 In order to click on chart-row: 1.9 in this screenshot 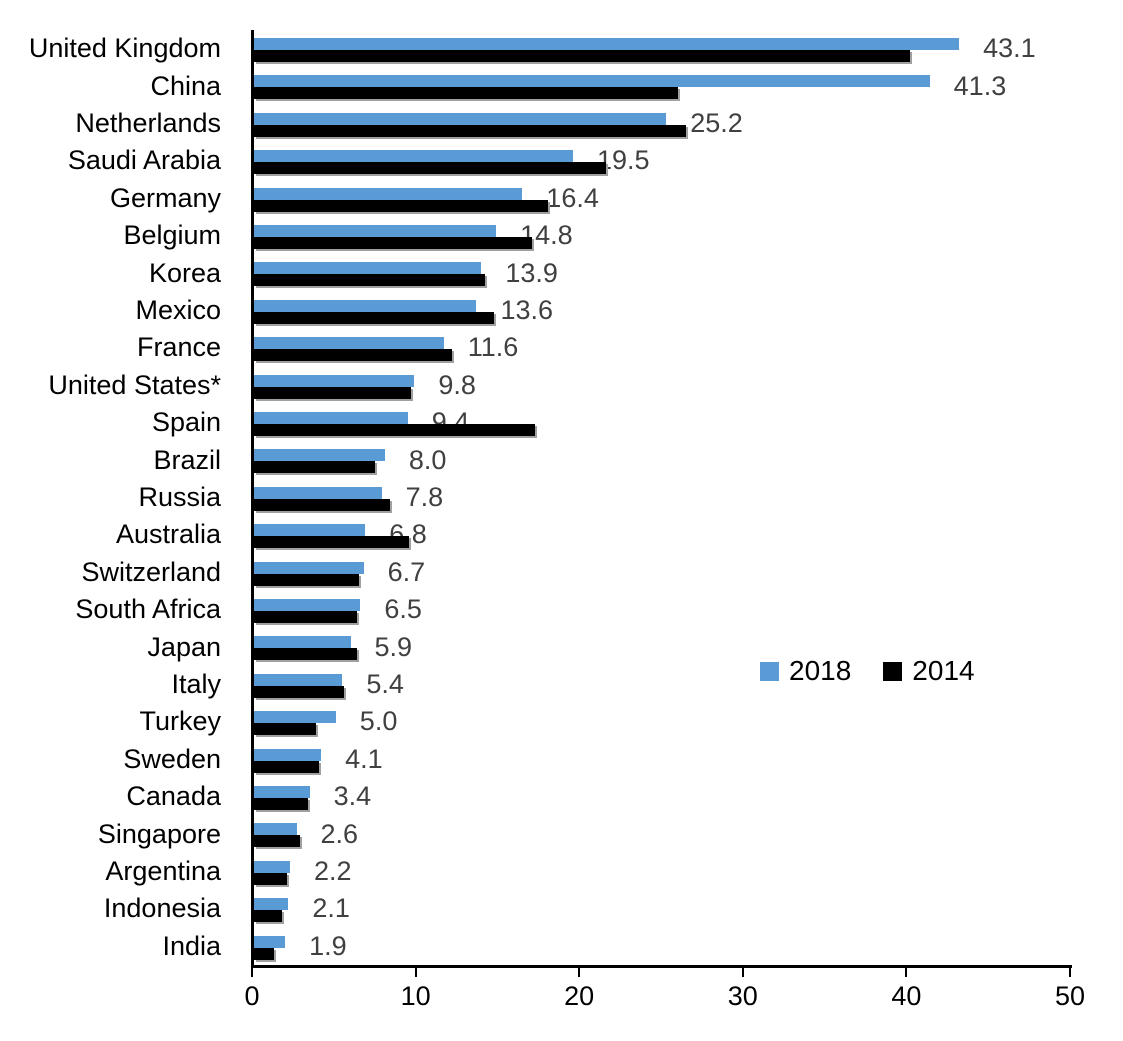, I will do `click(663, 946)`.